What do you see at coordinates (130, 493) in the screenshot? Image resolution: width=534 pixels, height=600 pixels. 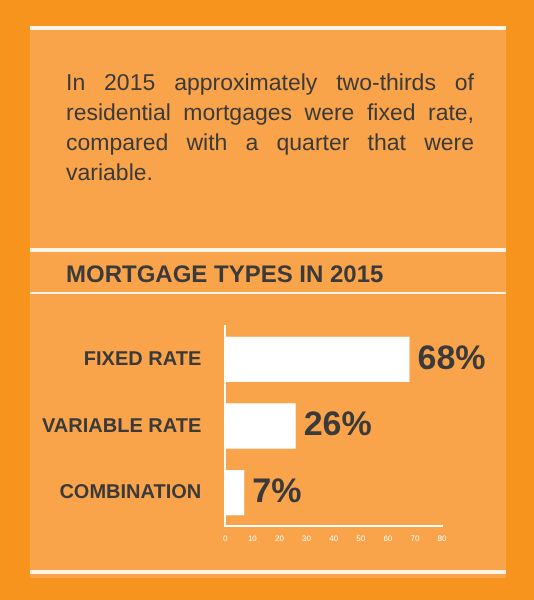 I see `y-tick-label: COMBINATION` at bounding box center [130, 493].